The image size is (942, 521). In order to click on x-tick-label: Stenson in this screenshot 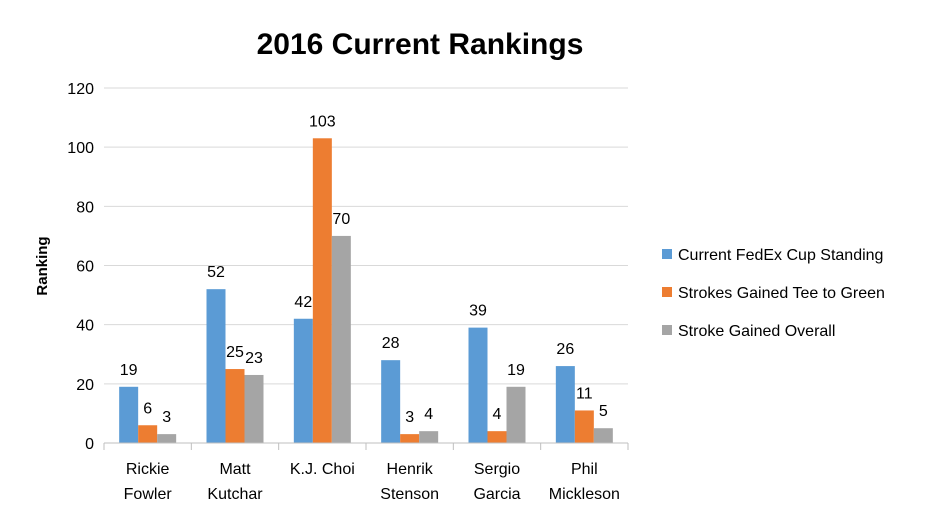, I will do `click(409, 494)`.